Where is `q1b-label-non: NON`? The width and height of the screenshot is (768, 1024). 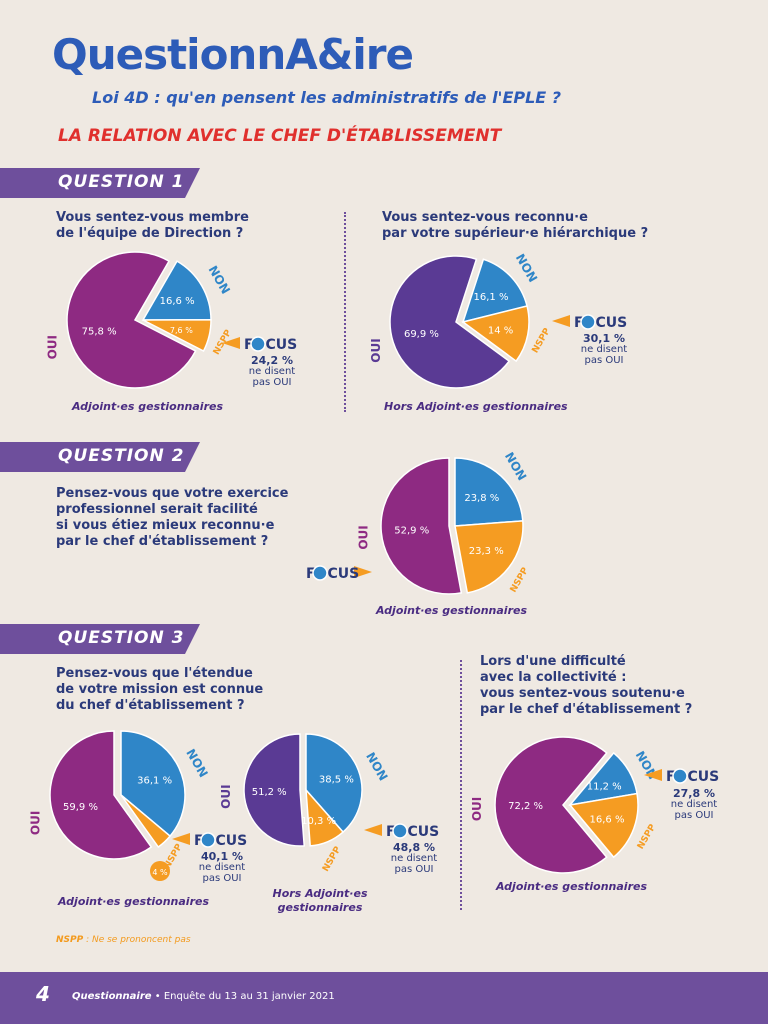
q1b-label-non: NON is located at coordinates (526, 267).